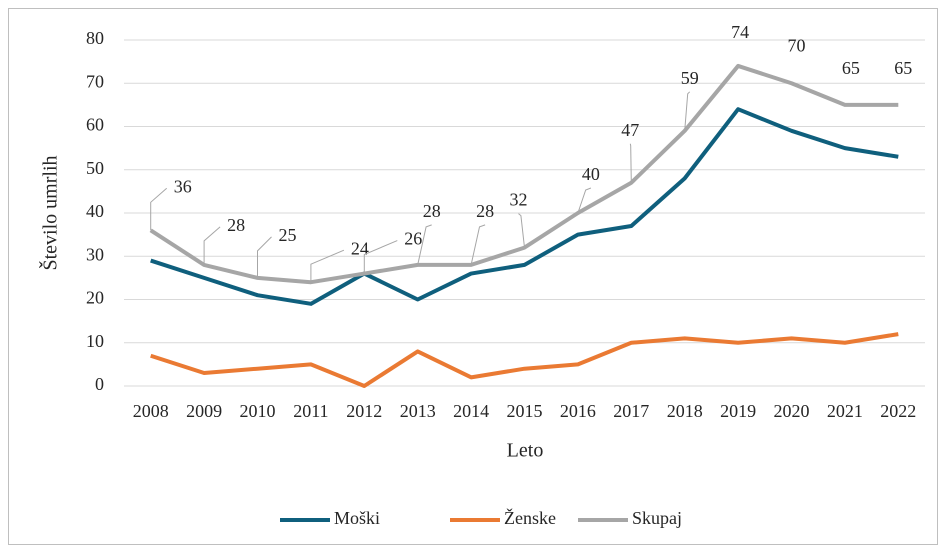 This screenshot has width=945, height=552. I want to click on y-tick-label: 0, so click(99, 384).